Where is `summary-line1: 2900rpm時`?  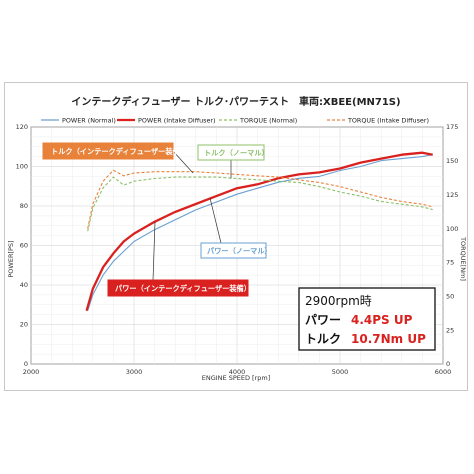
summary-line1: 2900rpm時 is located at coordinates (338, 301).